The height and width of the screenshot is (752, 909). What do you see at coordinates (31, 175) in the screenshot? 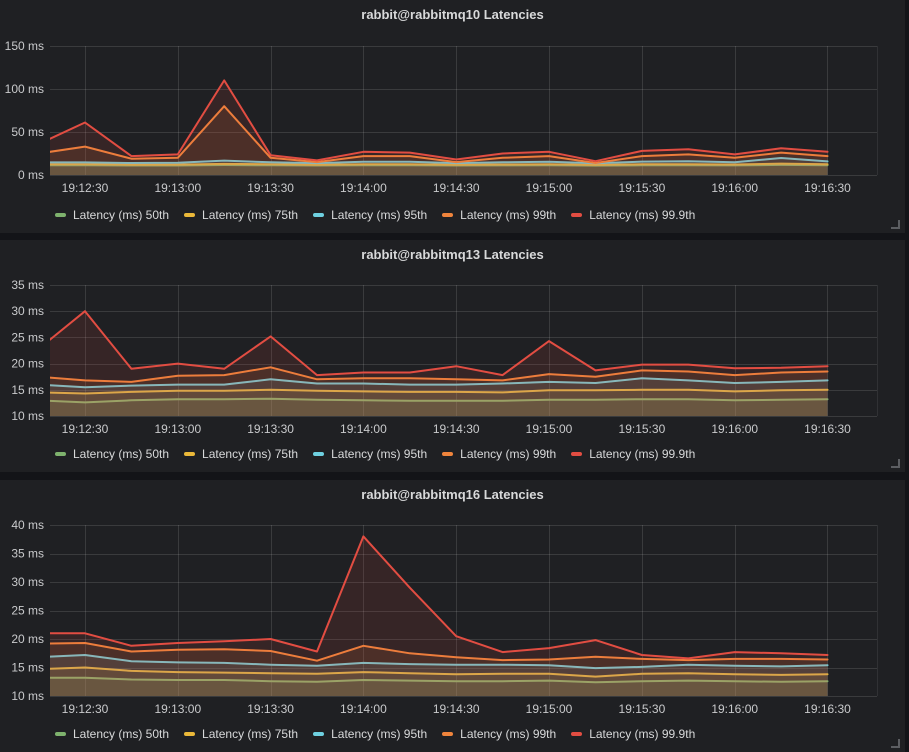
I see `y-tick-label: 0 ms` at bounding box center [31, 175].